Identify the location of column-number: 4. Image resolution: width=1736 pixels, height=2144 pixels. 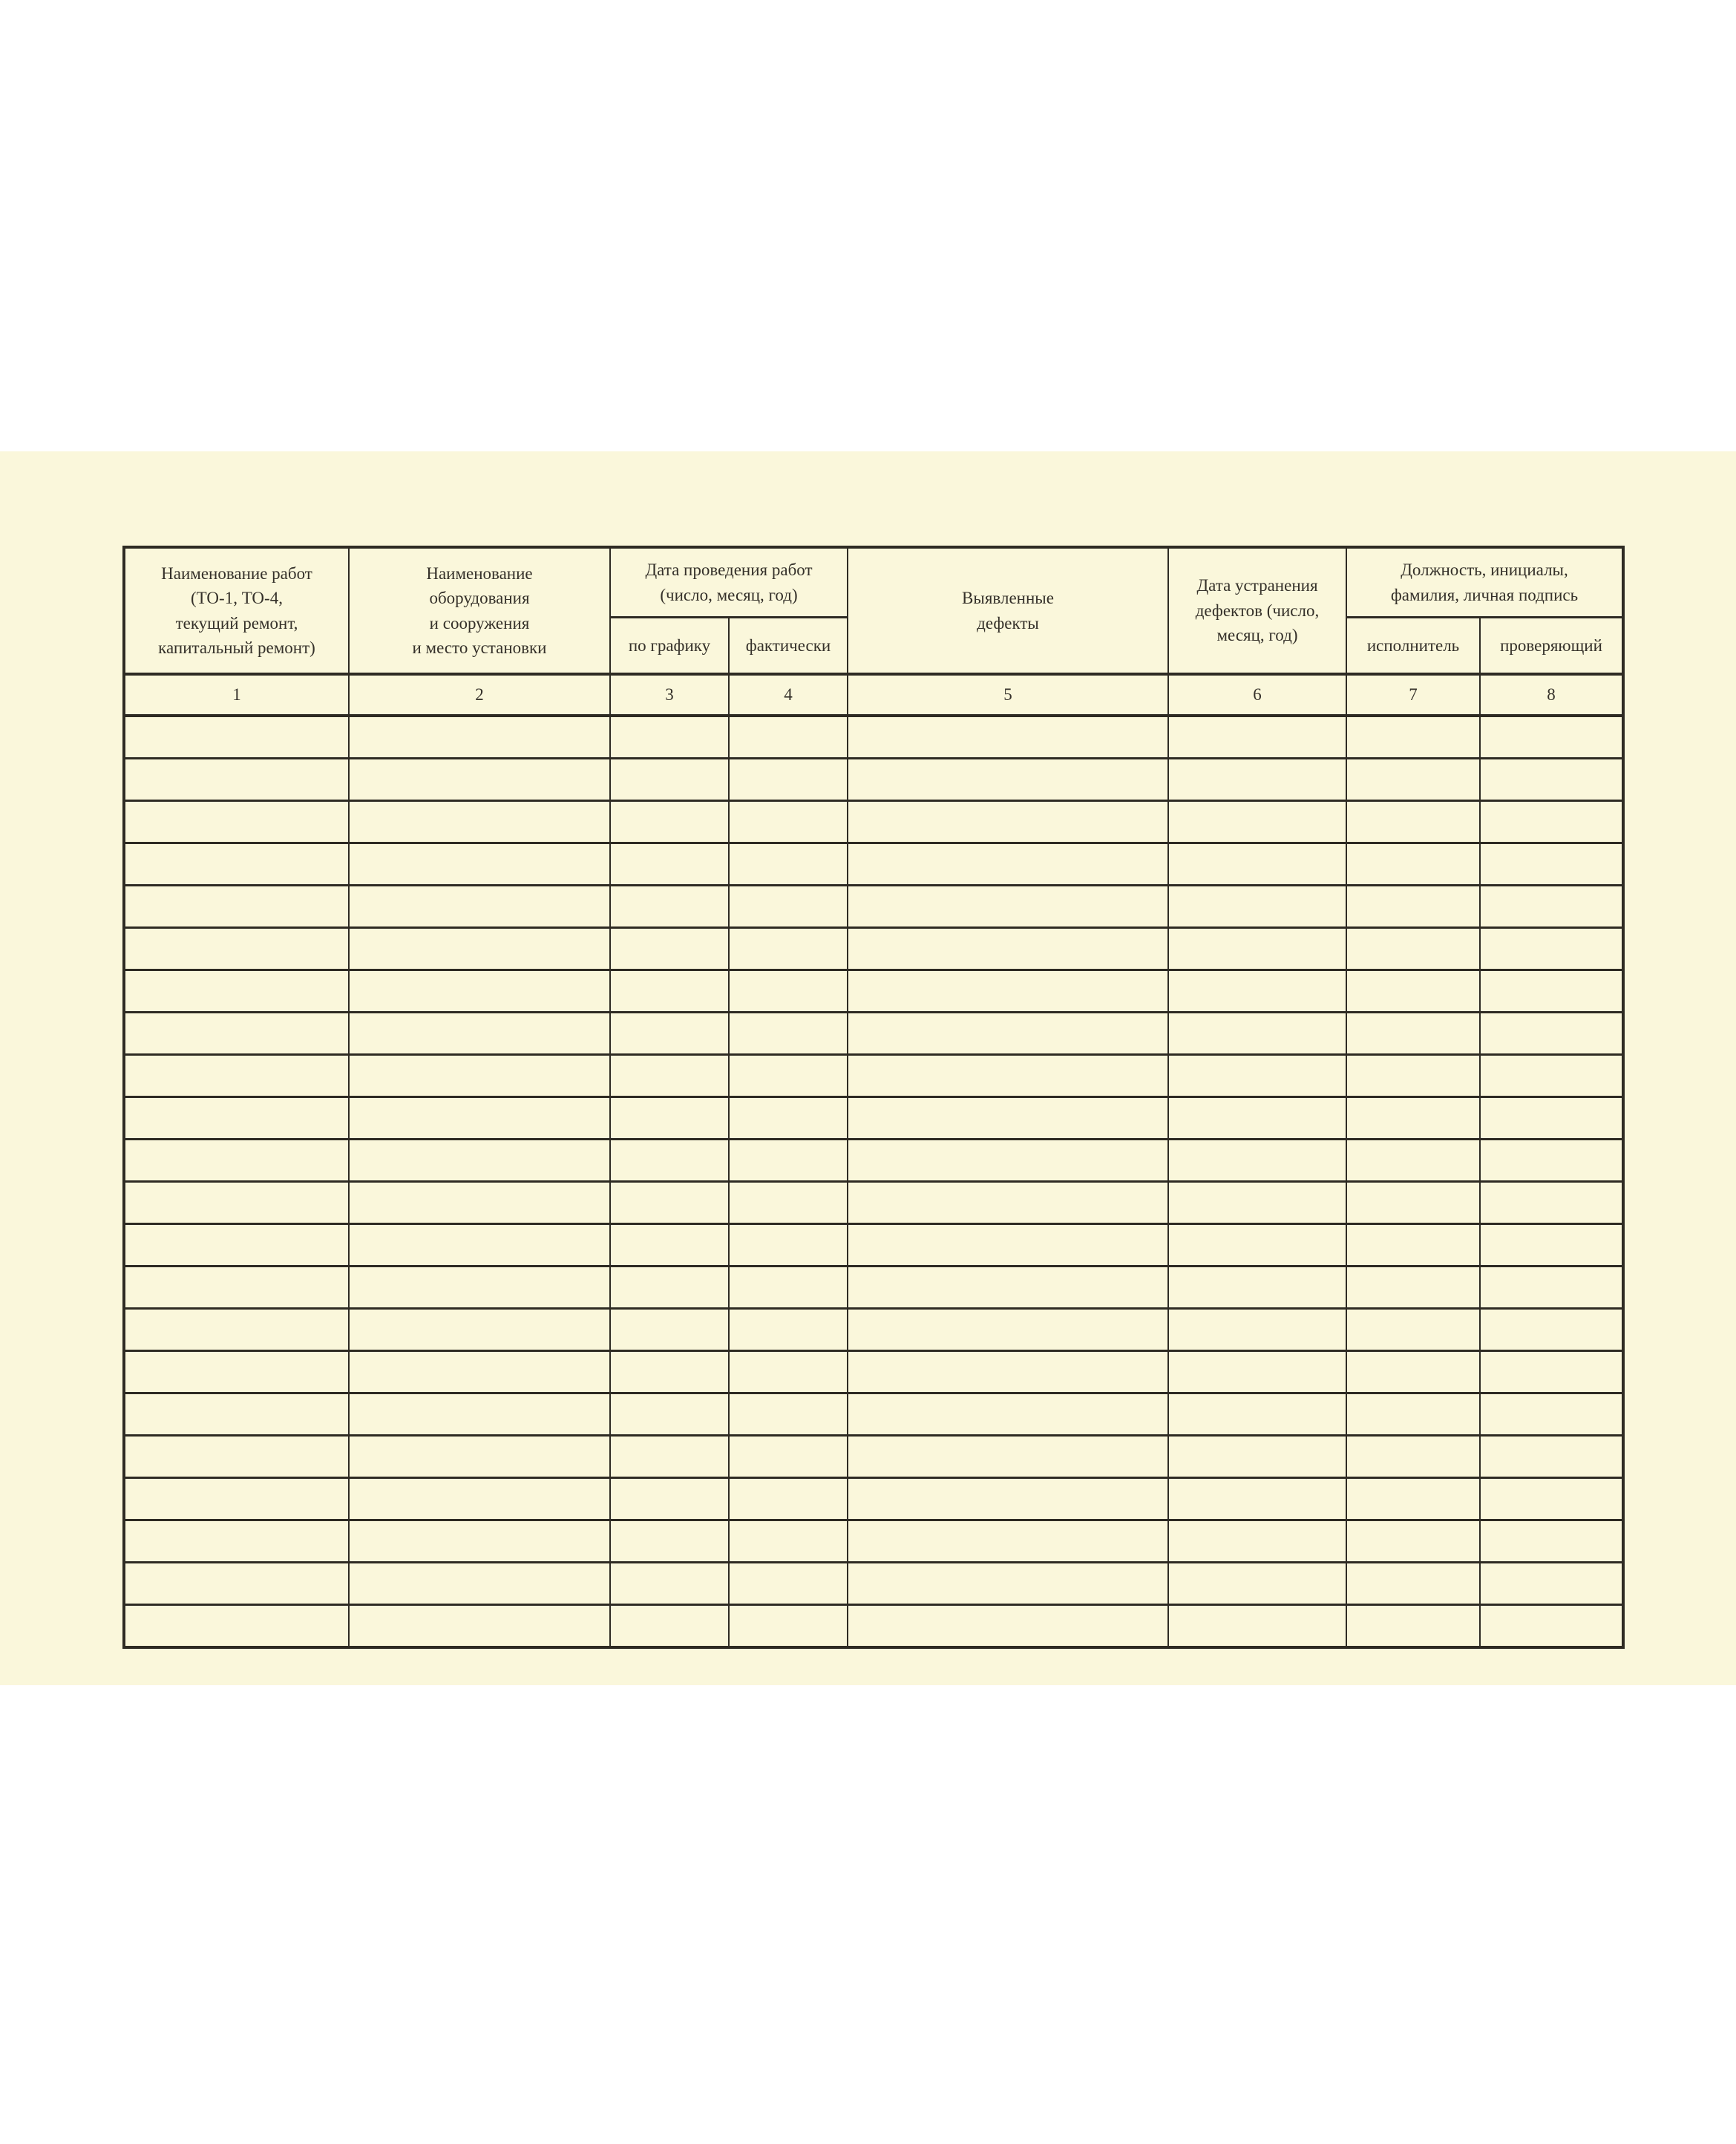
(788, 695).